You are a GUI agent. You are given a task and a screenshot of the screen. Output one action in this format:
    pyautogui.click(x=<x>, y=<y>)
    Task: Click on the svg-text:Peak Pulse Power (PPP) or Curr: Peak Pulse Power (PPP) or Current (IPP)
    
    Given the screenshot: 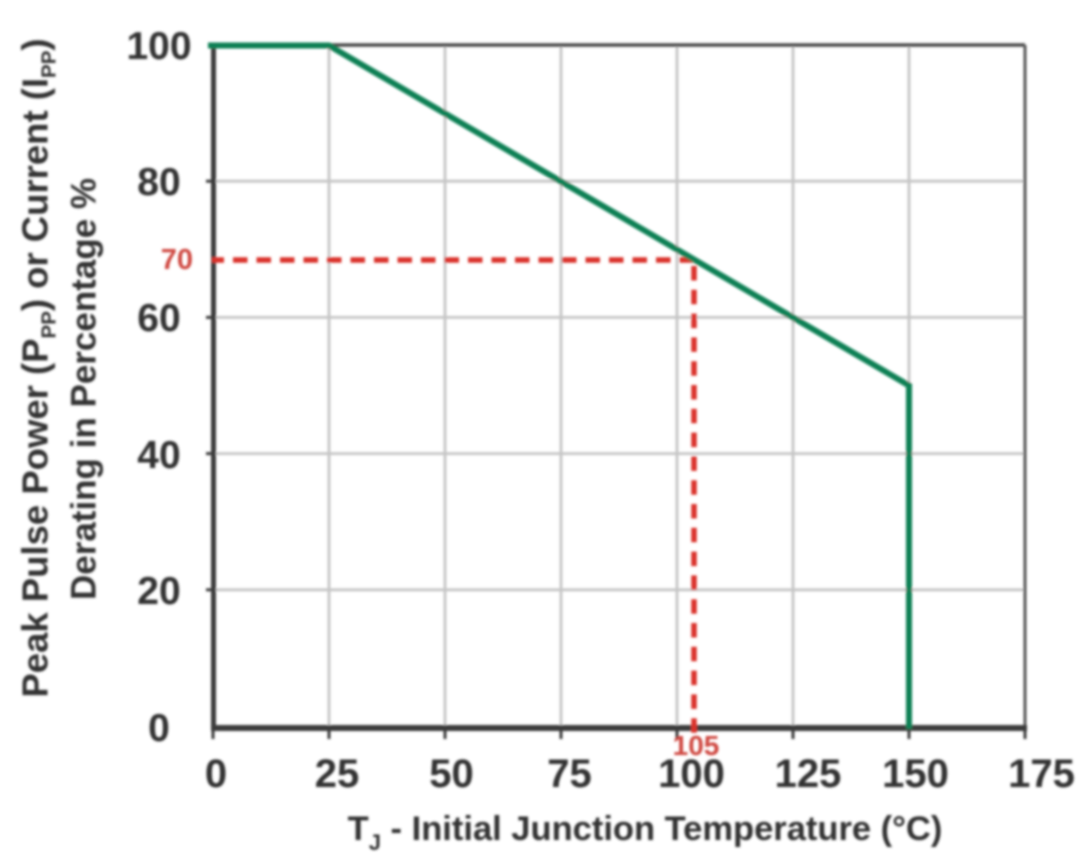 What is the action you would take?
    pyautogui.click(x=38, y=367)
    